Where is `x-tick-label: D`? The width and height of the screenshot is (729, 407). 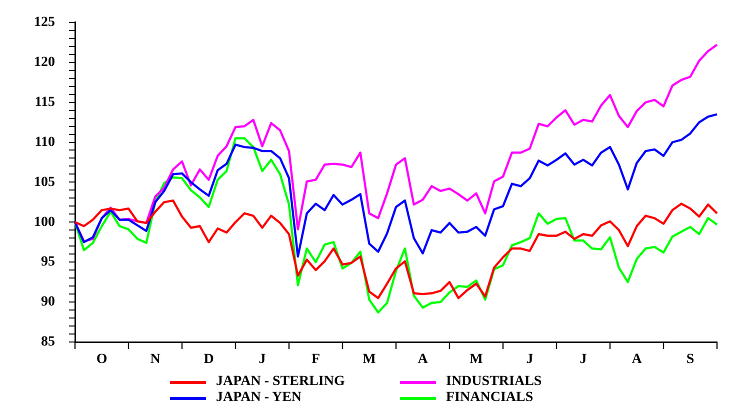 x-tick-label: D is located at coordinates (209, 360).